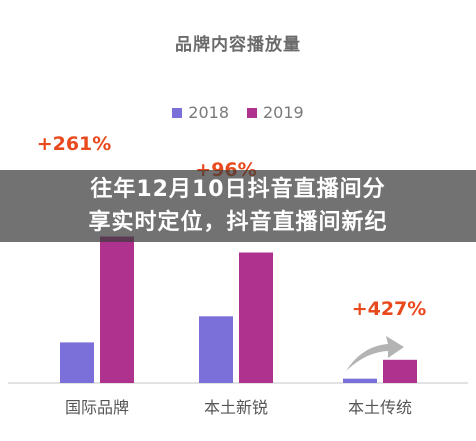 This screenshot has width=476, height=441. Describe the element at coordinates (238, 189) in the screenshot. I see `overlay-line-1: 往年12月10日抖音直播间分` at that location.